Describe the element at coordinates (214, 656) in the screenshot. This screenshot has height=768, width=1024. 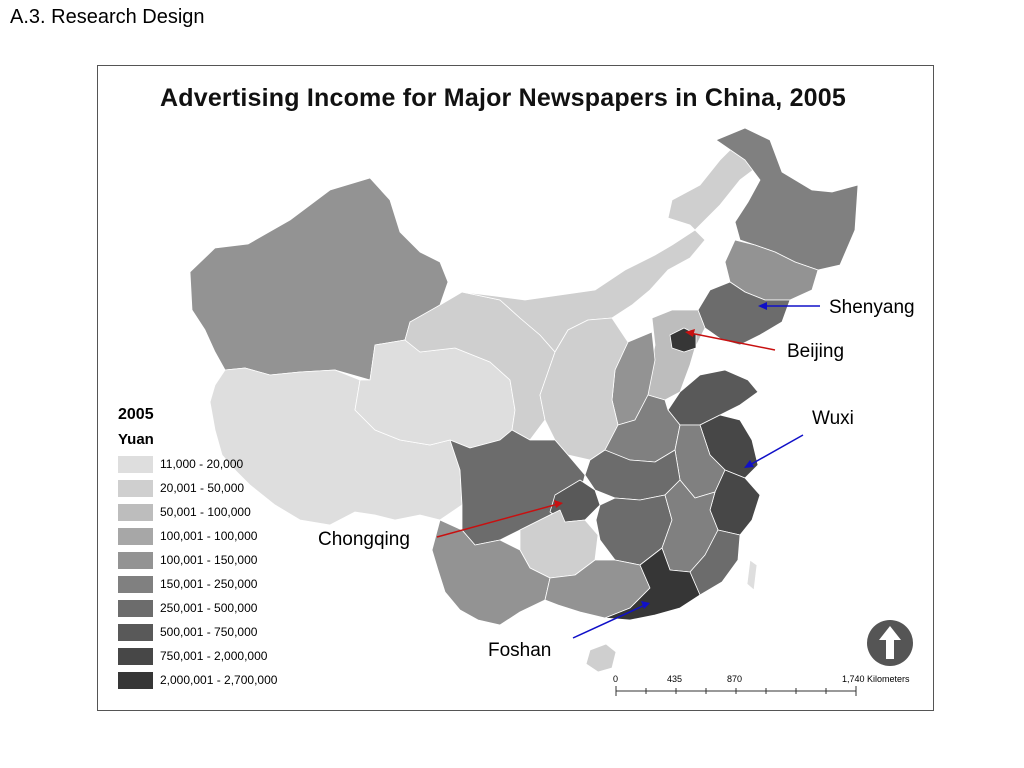
I see `legend-label: 750,001 - 2,000,000` at that location.